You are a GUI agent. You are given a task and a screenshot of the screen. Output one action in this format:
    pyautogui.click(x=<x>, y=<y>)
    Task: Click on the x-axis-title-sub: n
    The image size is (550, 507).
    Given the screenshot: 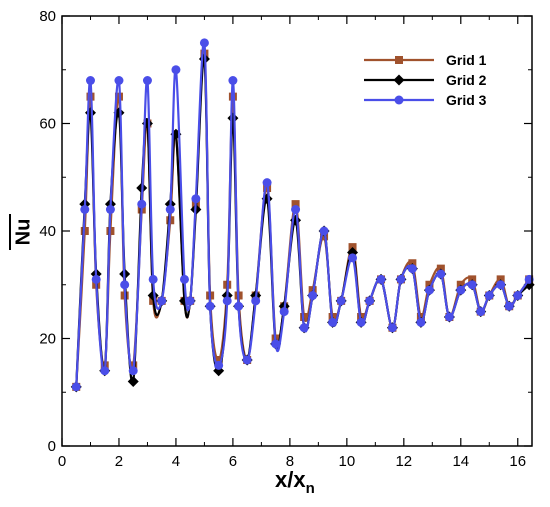 What is the action you would take?
    pyautogui.click(x=310, y=488)
    